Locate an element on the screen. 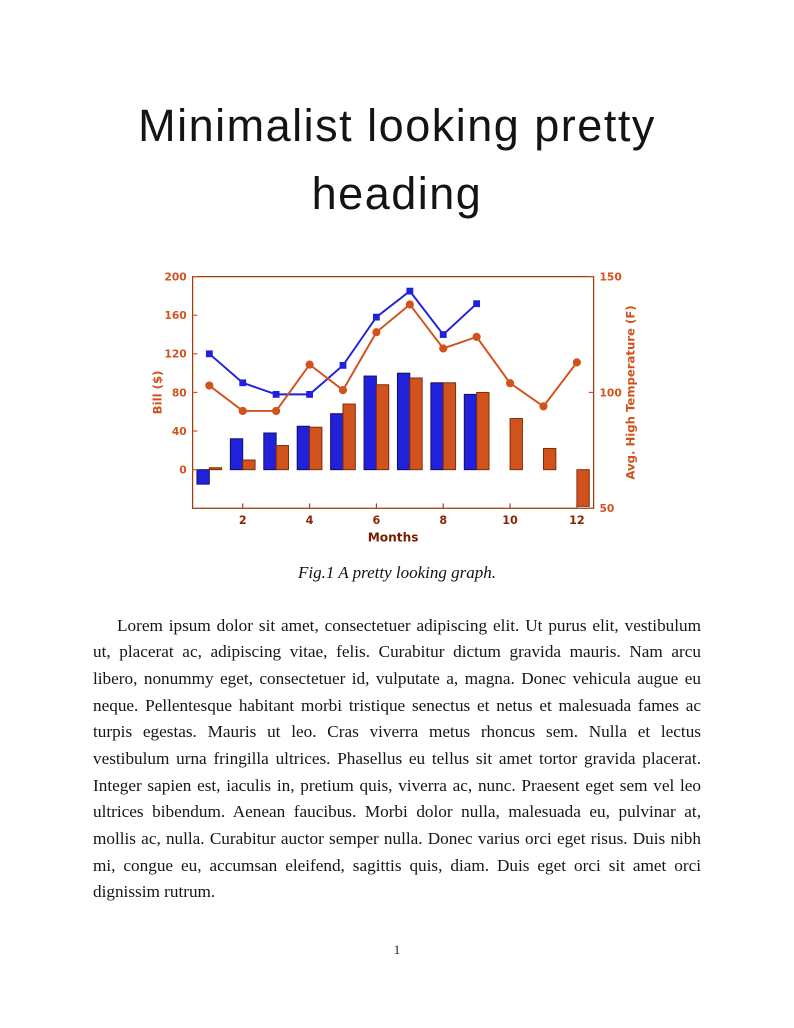 This screenshot has width=794, height=1028. left-tick-label: 160 is located at coordinates (175, 315).